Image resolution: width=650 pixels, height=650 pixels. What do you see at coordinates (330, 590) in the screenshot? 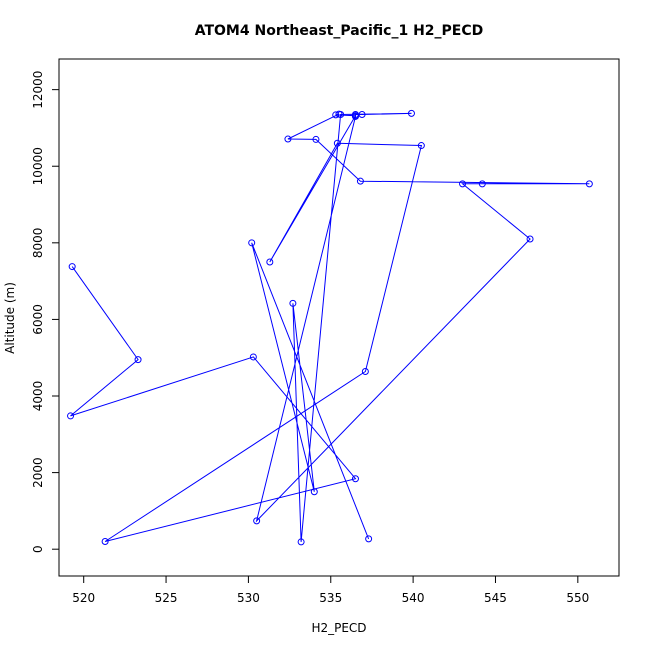
I see `x-axis: 520 525 530 535 540 545 550` at bounding box center [330, 590].